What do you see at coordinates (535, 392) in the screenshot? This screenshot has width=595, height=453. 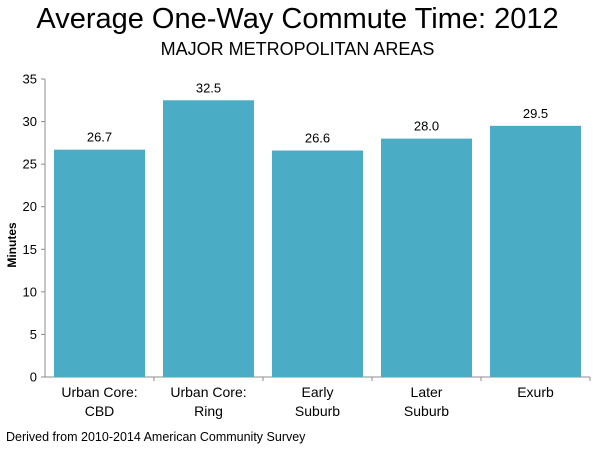 I see `x-tick-label: Exurb` at bounding box center [535, 392].